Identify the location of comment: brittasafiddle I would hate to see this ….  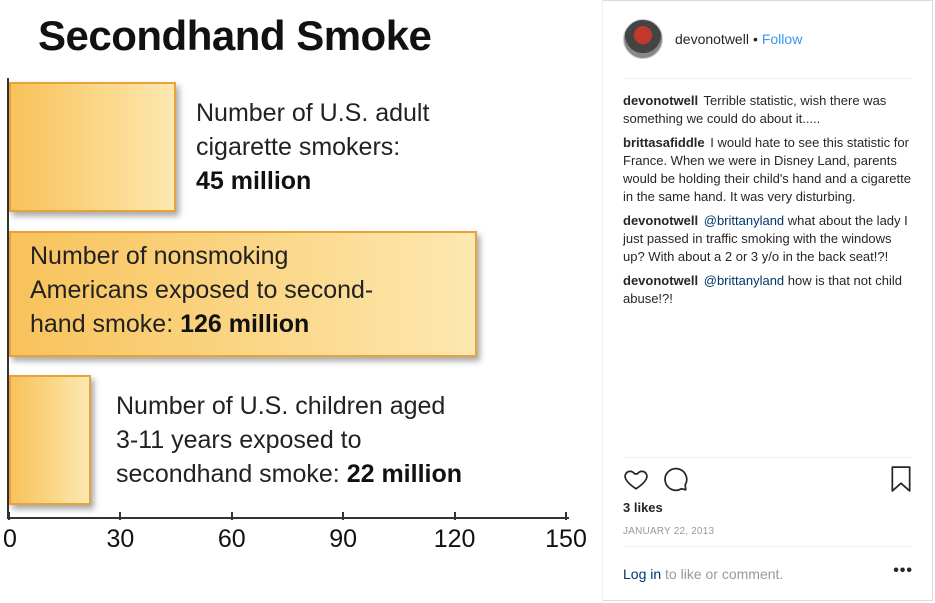
(768, 170).